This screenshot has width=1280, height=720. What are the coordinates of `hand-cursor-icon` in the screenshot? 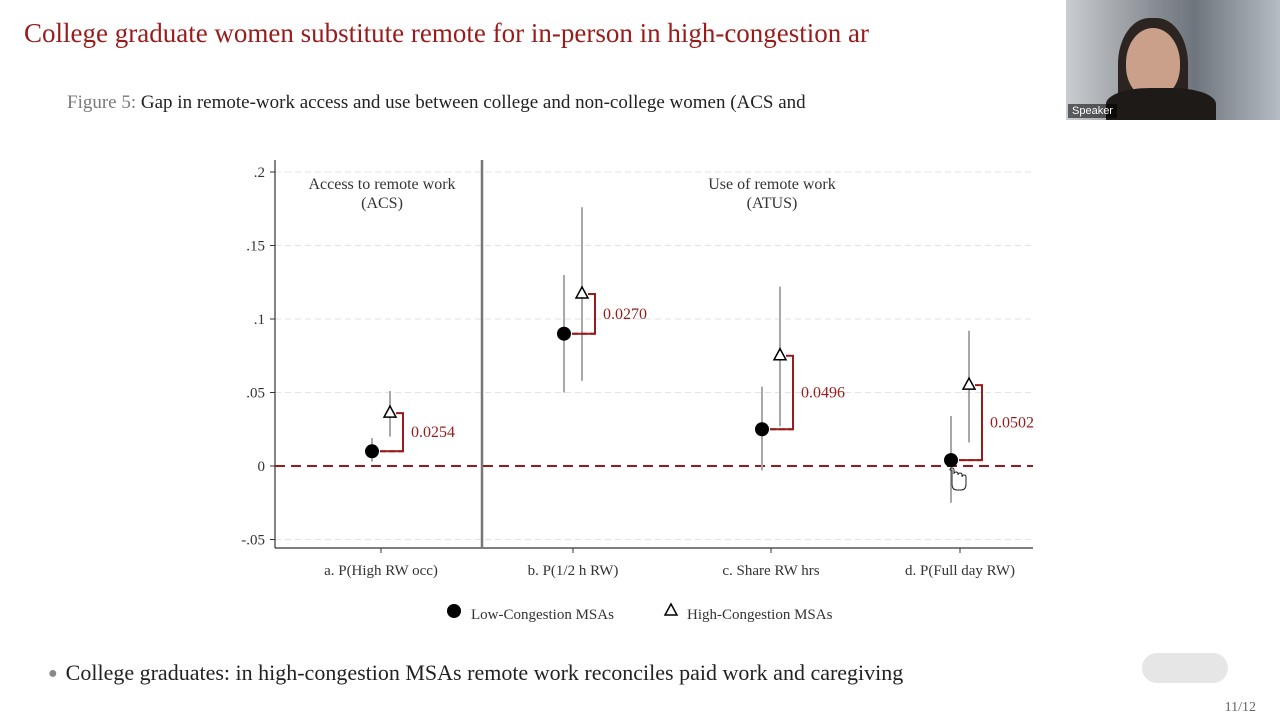 It's located at (958, 479).